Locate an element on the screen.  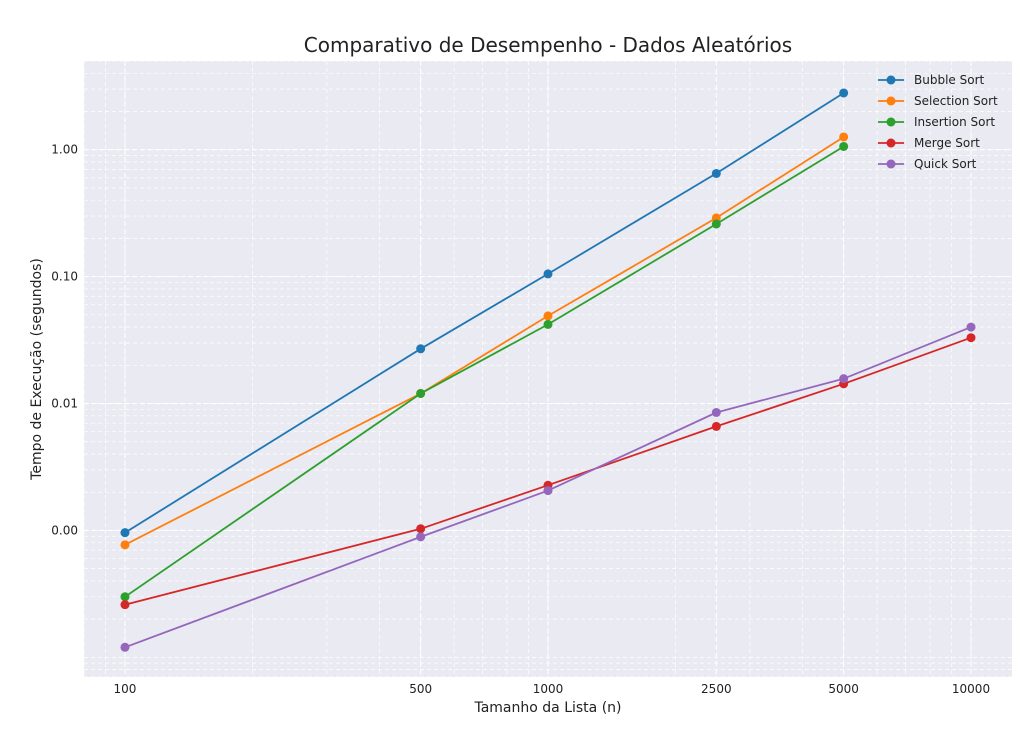
x-tick-label: 10000 is located at coordinates (971, 689).